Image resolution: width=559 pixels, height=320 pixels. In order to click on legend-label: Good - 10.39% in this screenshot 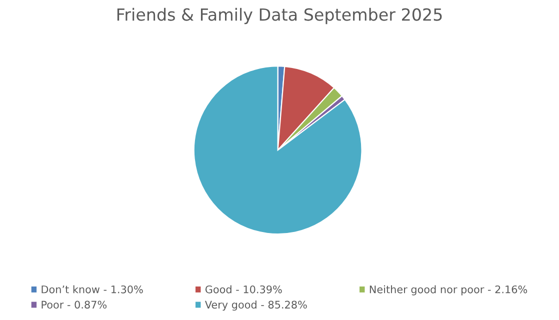, I will do `click(243, 289)`.